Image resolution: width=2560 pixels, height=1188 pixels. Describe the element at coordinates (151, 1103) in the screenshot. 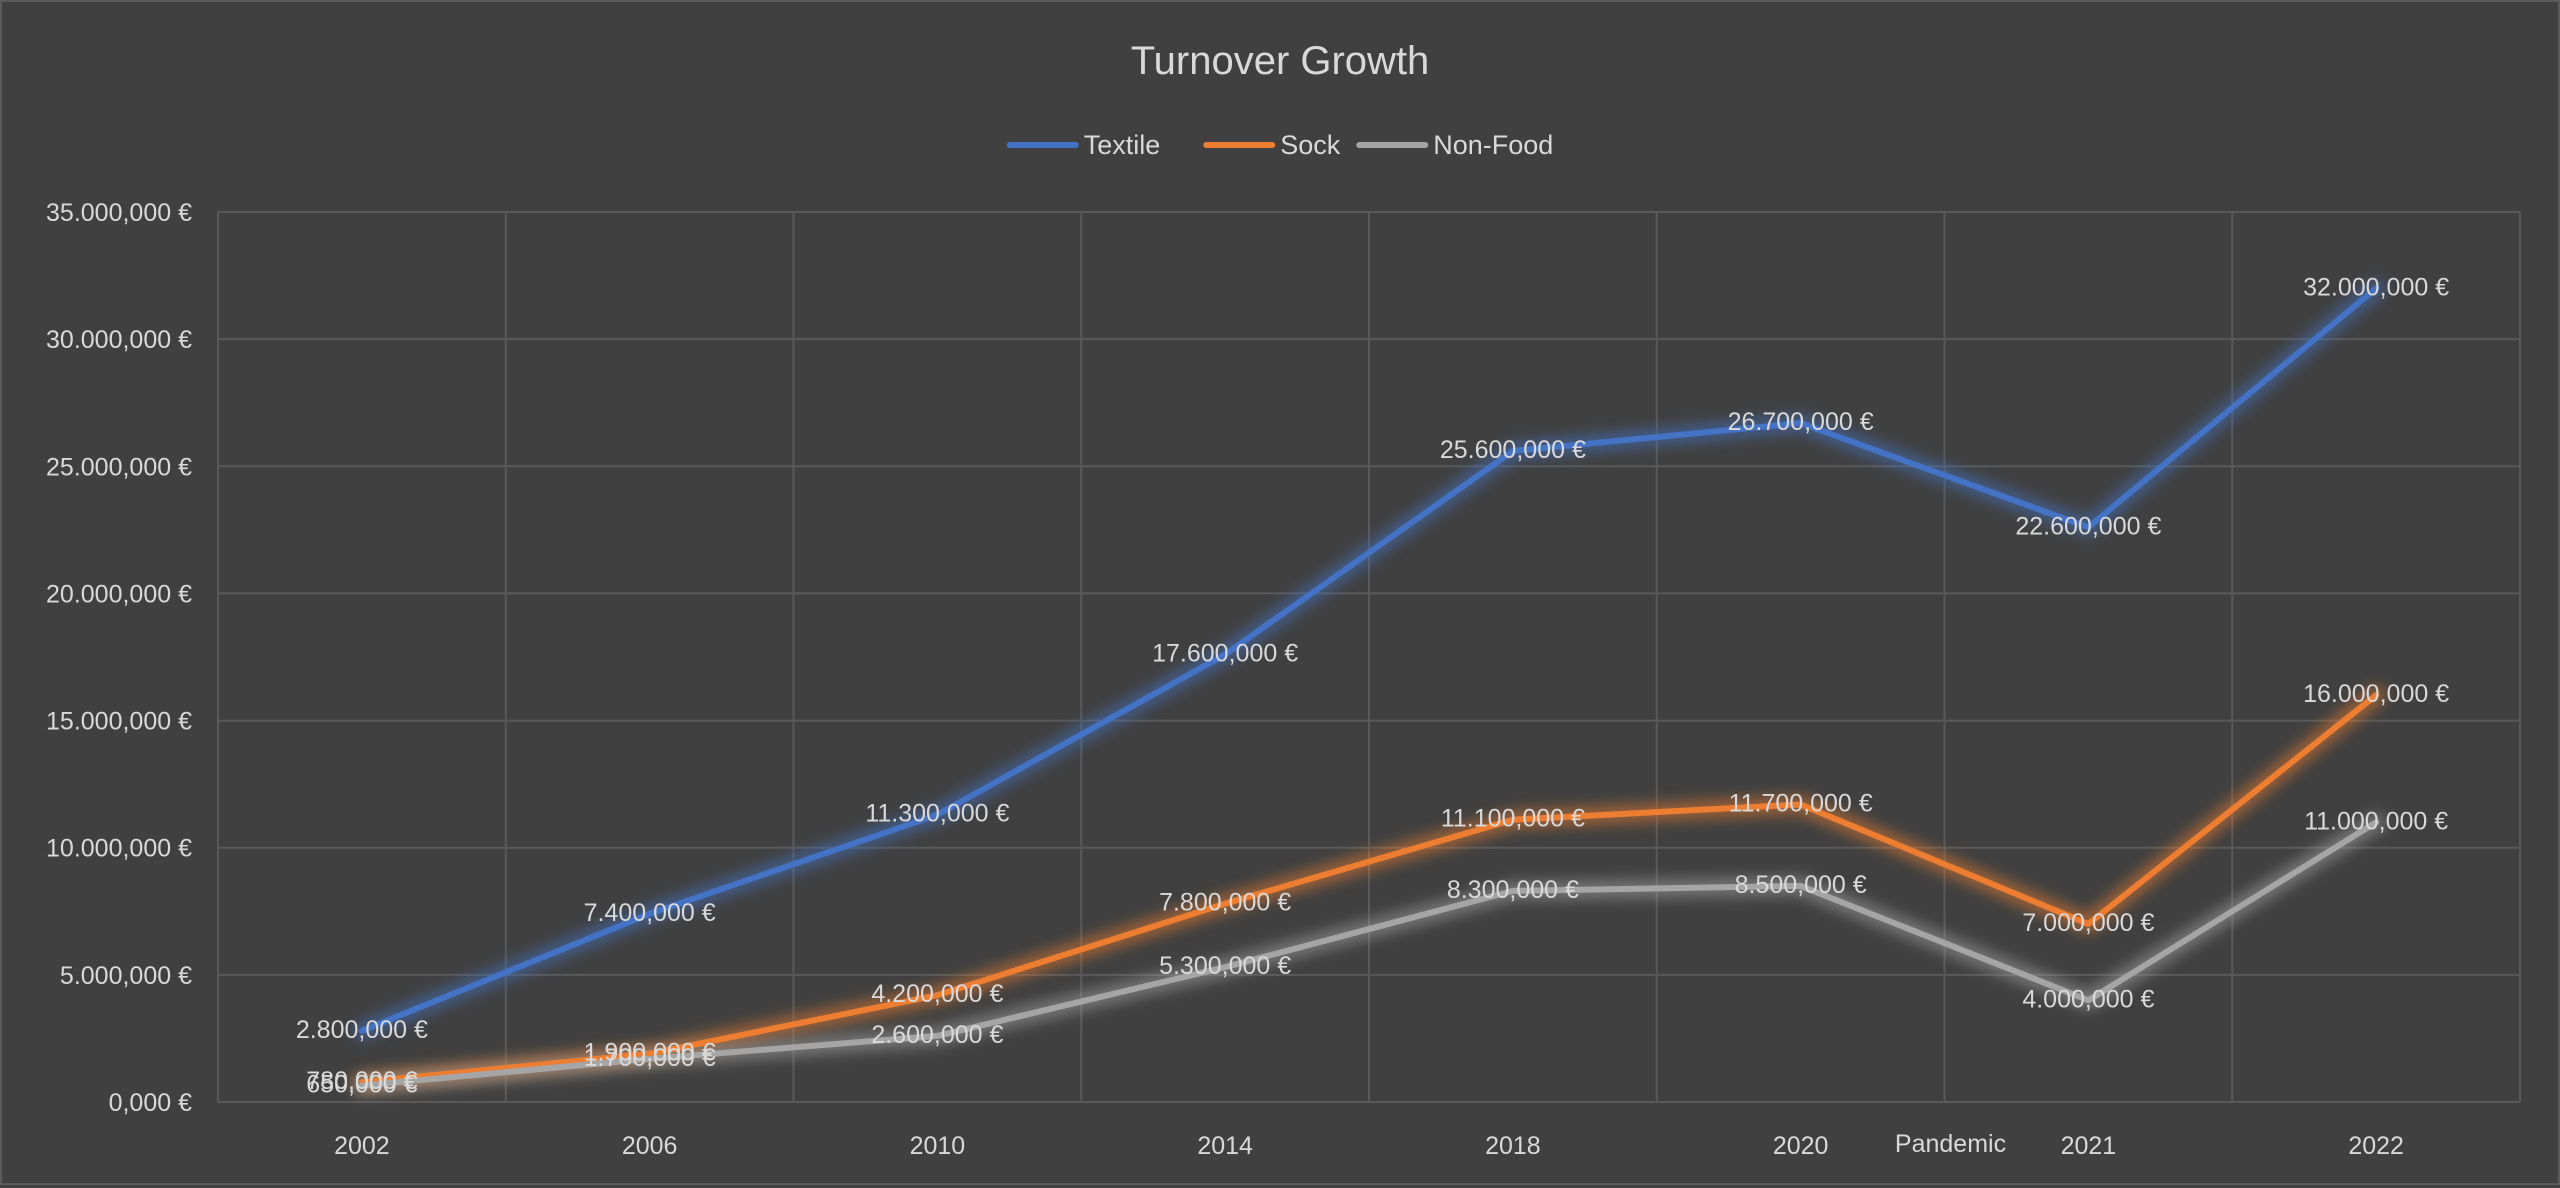

I see `y-tick-label: 0,000 €` at that location.